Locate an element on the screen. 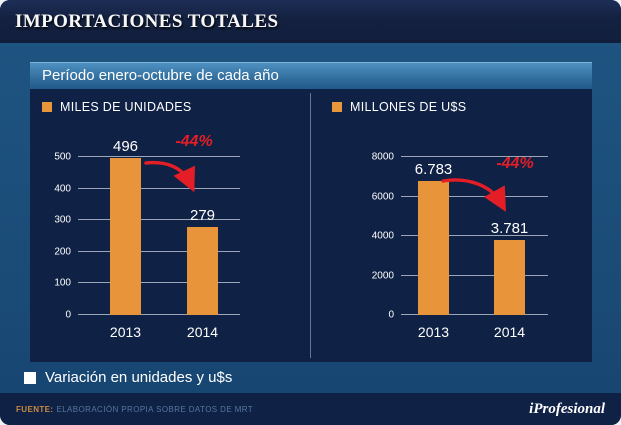 This screenshot has width=621, height=425. period-subtitle: Período enero-octubre de cada año is located at coordinates (160, 75).